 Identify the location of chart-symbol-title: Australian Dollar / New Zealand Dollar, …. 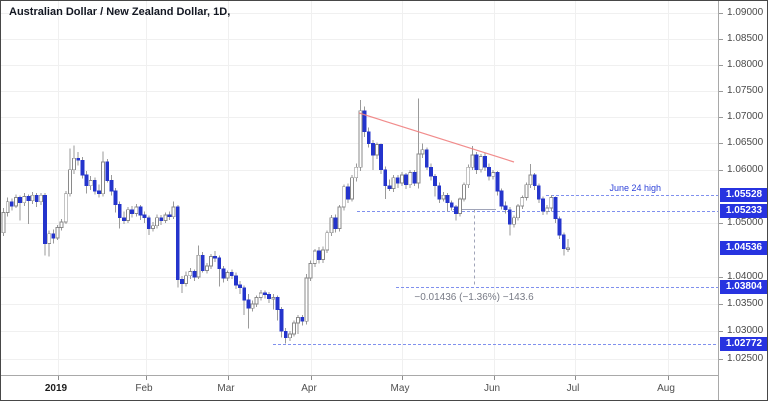
(120, 12).